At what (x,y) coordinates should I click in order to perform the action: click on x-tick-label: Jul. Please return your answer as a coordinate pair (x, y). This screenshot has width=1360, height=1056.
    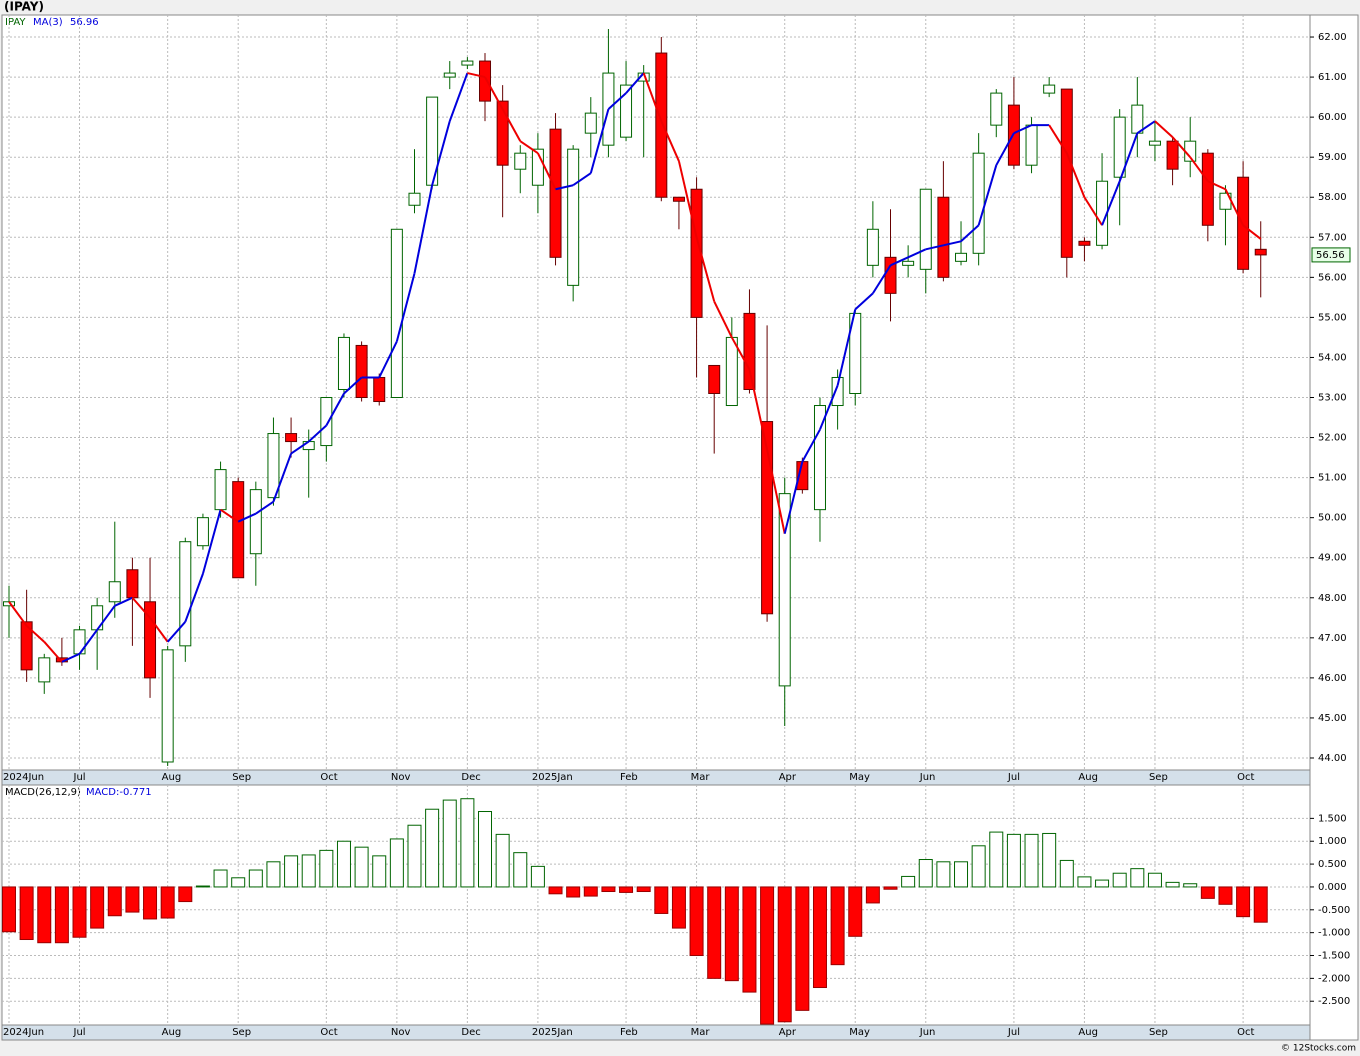
    Looking at the image, I should click on (1013, 777).